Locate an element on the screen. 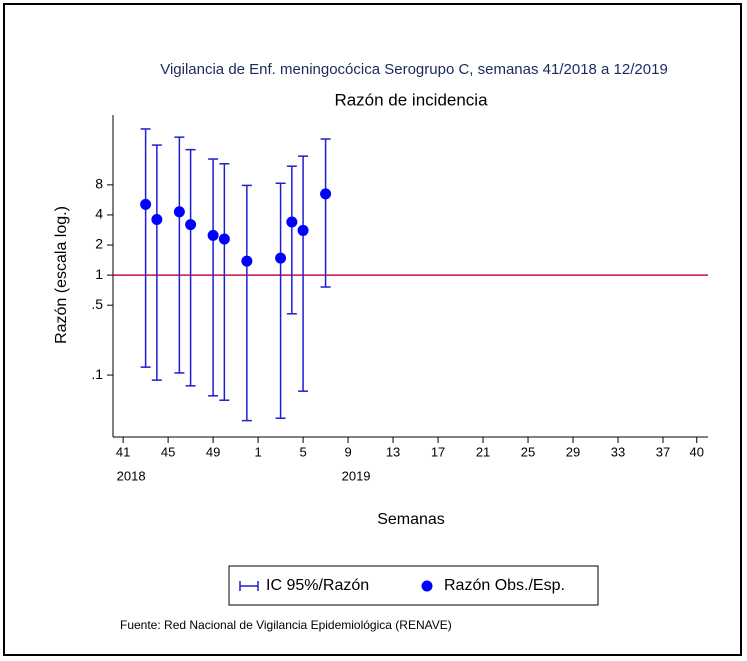 The image size is (747, 661). x-year-label: 2018 is located at coordinates (131, 475).